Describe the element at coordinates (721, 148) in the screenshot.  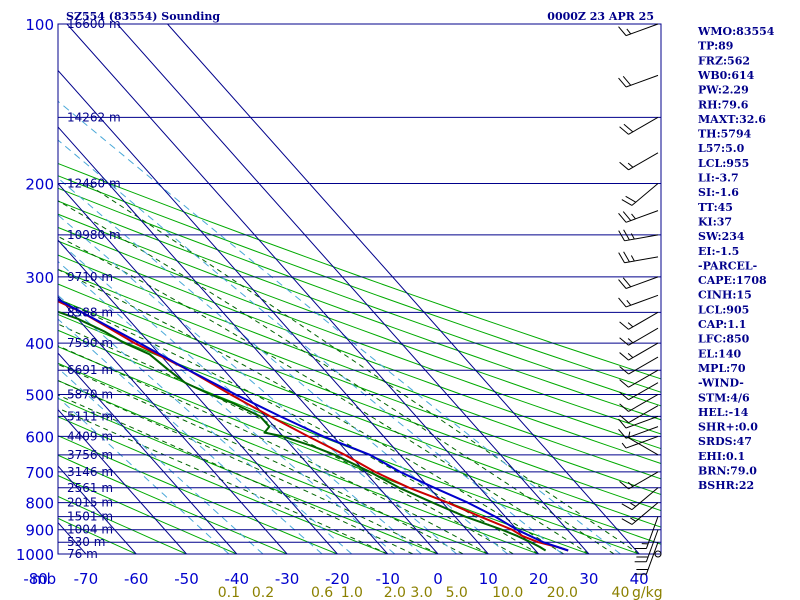
I see `index-item: L57:5.0` at that location.